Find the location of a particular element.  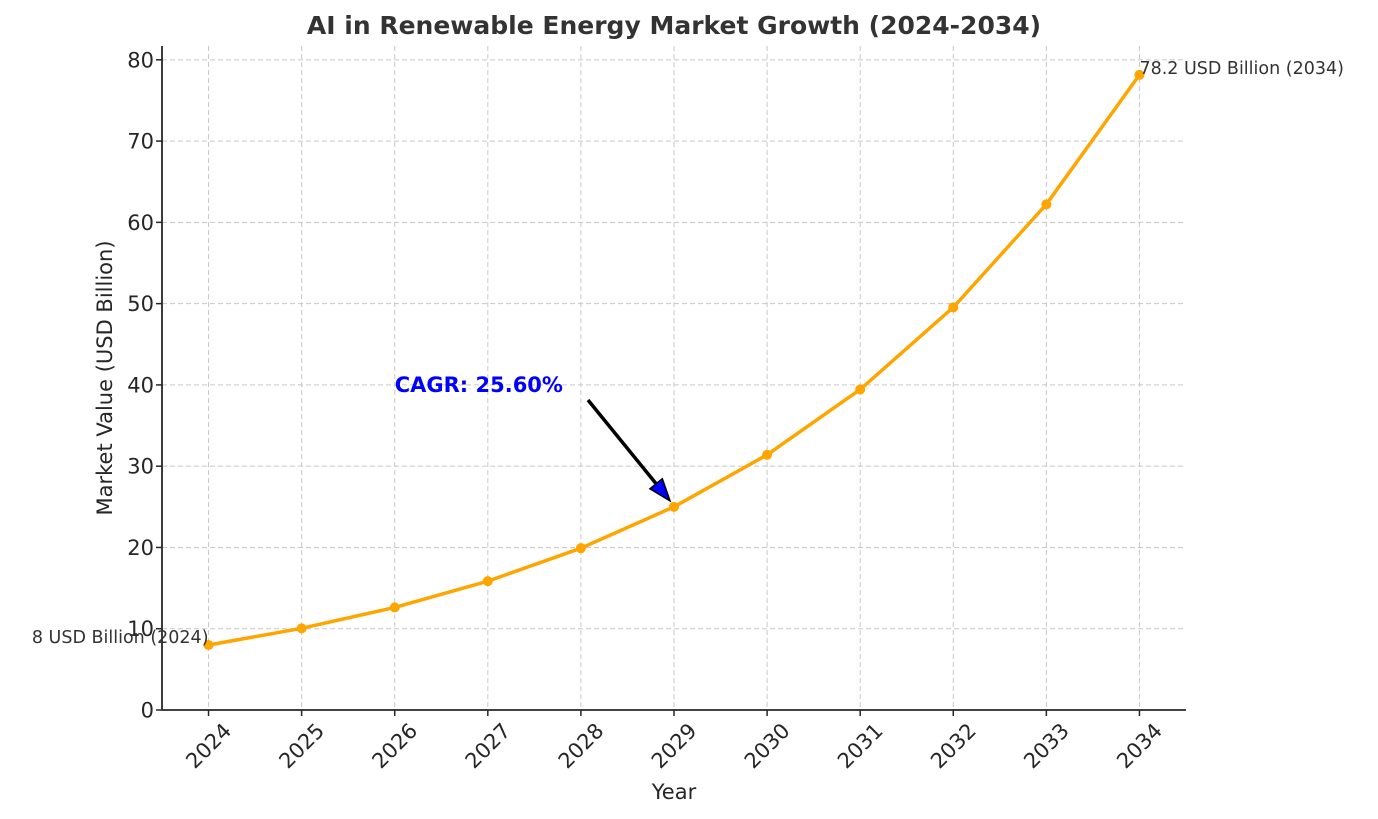

y-axis-label: Market Value (USD Billion) is located at coordinates (105, 377).